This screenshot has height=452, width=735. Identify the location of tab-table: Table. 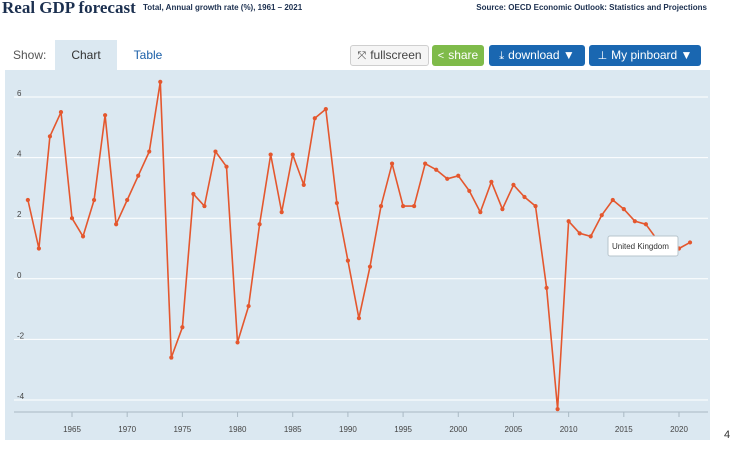
(148, 55).